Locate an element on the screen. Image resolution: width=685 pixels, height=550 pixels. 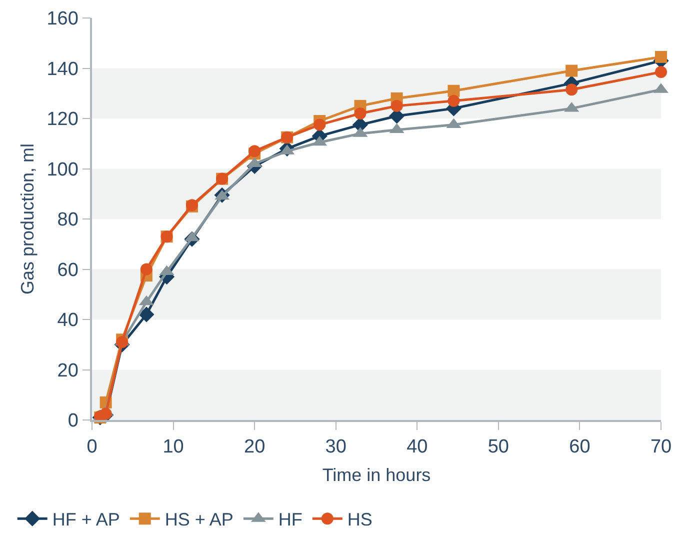
y-tick-label: 160 is located at coordinates (62, 19).